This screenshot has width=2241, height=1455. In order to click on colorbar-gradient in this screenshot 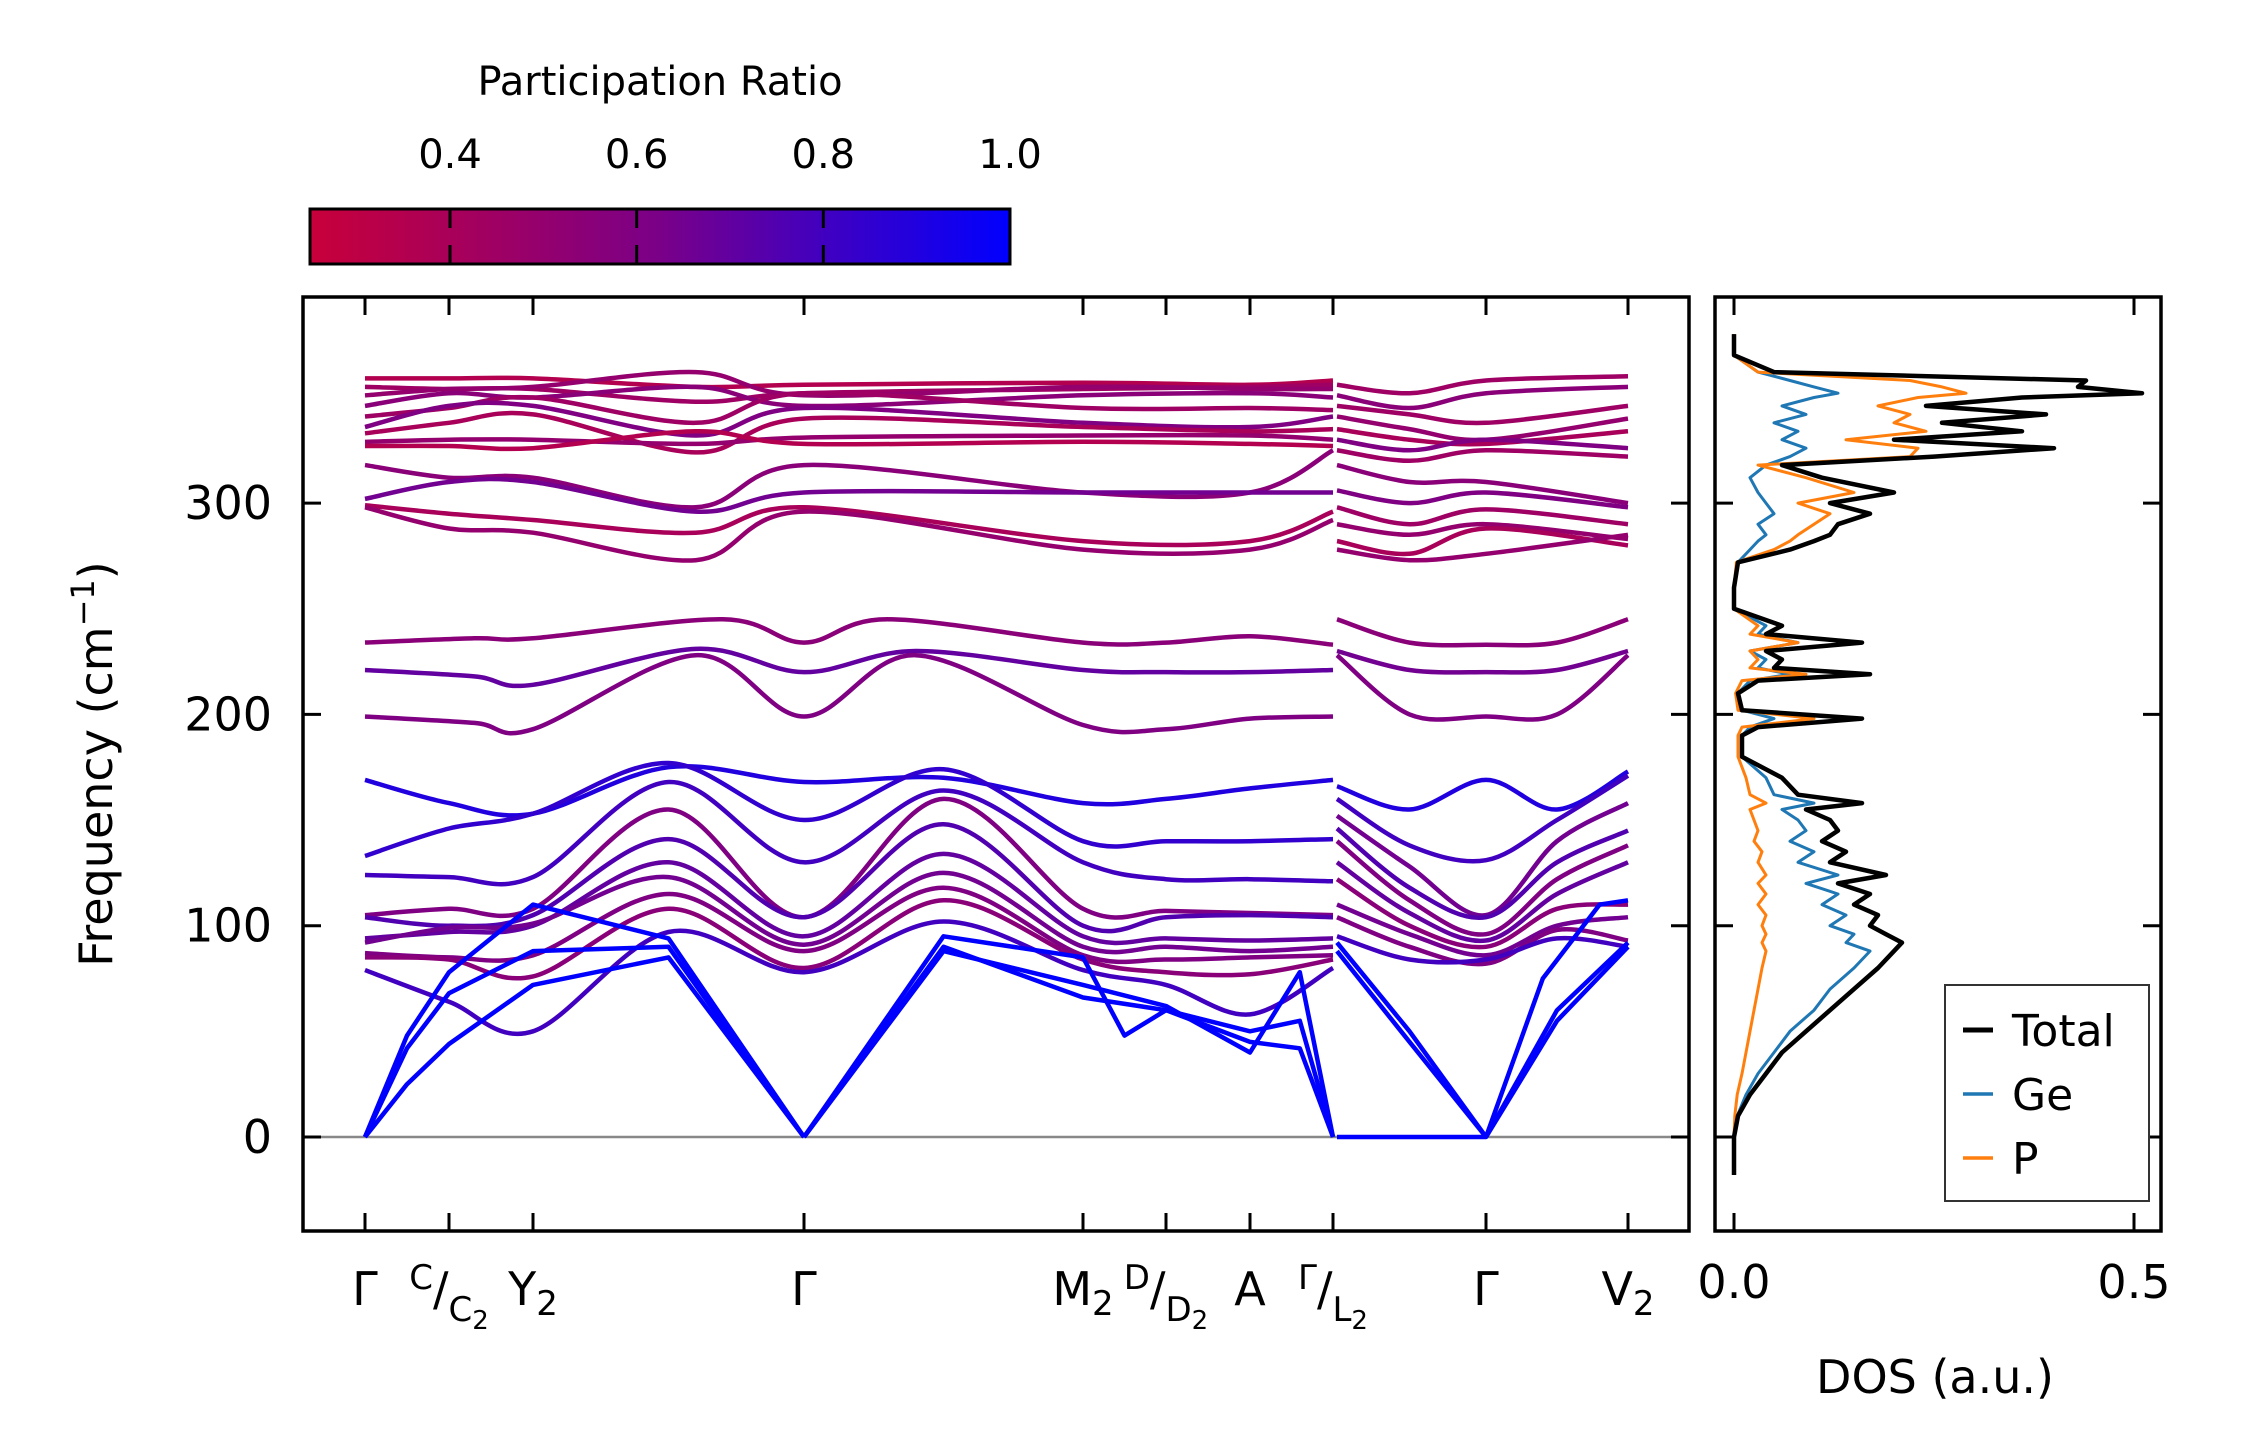, I will do `click(660, 236)`.